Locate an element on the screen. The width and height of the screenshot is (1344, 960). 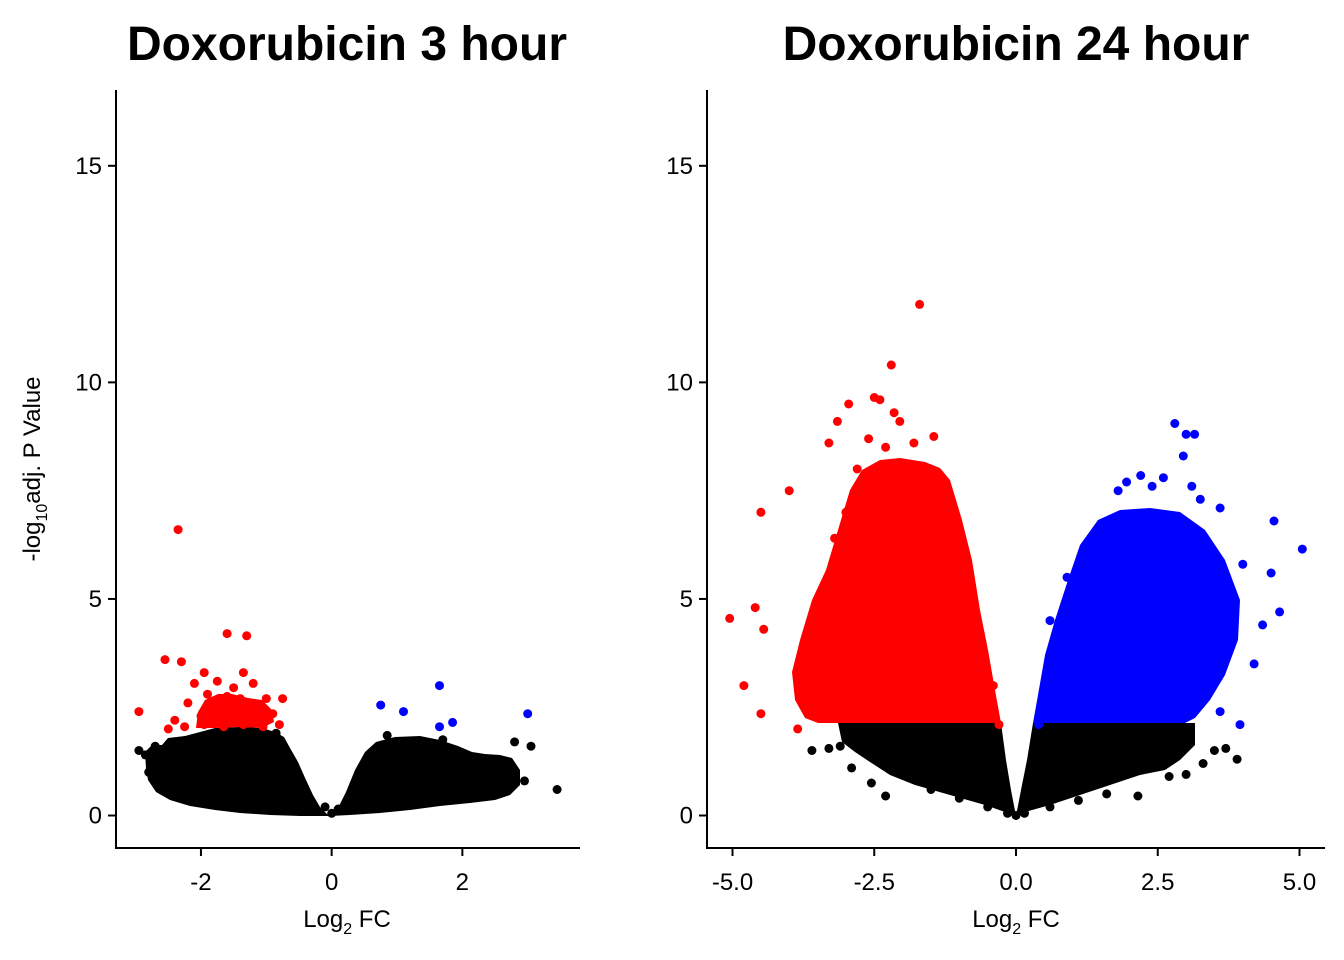
x-tick-label: -5.0 is located at coordinates (732, 882).